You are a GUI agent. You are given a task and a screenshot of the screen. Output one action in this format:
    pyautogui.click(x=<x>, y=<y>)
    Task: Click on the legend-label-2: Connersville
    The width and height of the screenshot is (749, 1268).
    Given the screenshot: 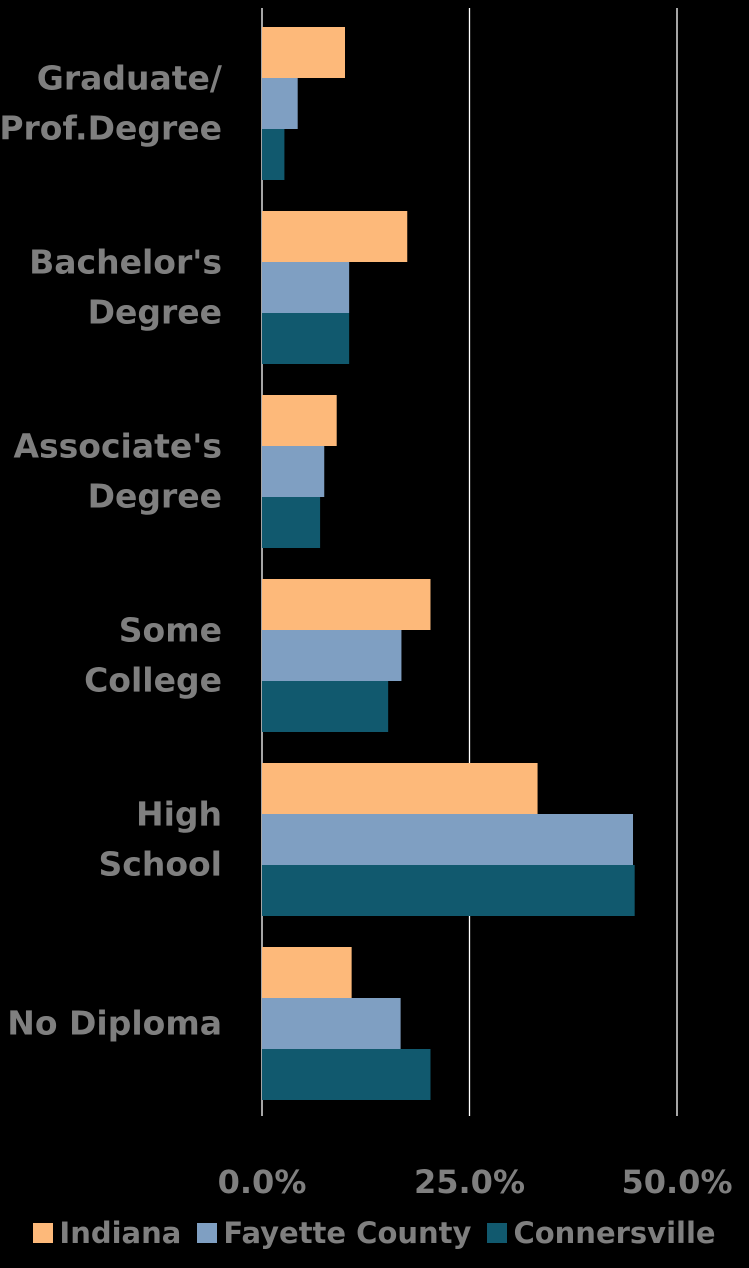 What is the action you would take?
    pyautogui.click(x=614, y=1233)
    